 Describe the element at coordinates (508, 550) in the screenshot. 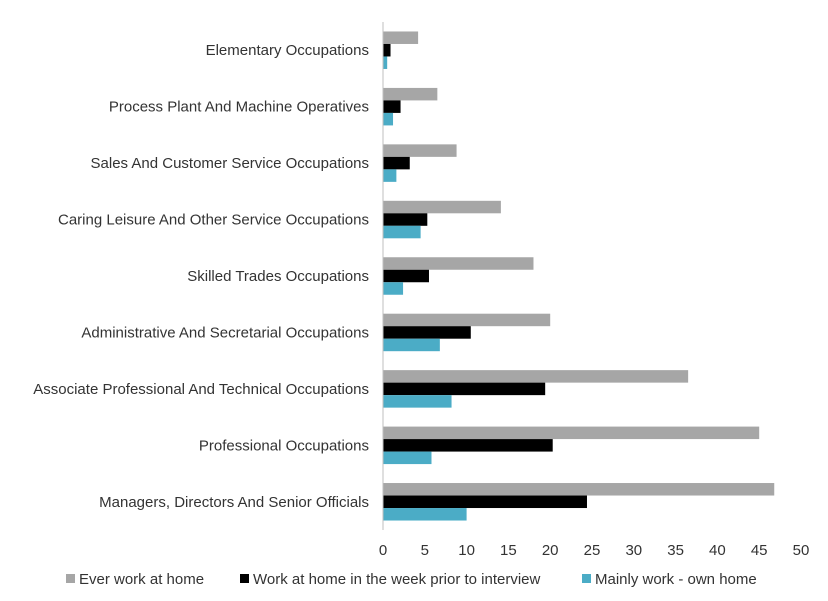

I see `x-tick-label: 15` at that location.